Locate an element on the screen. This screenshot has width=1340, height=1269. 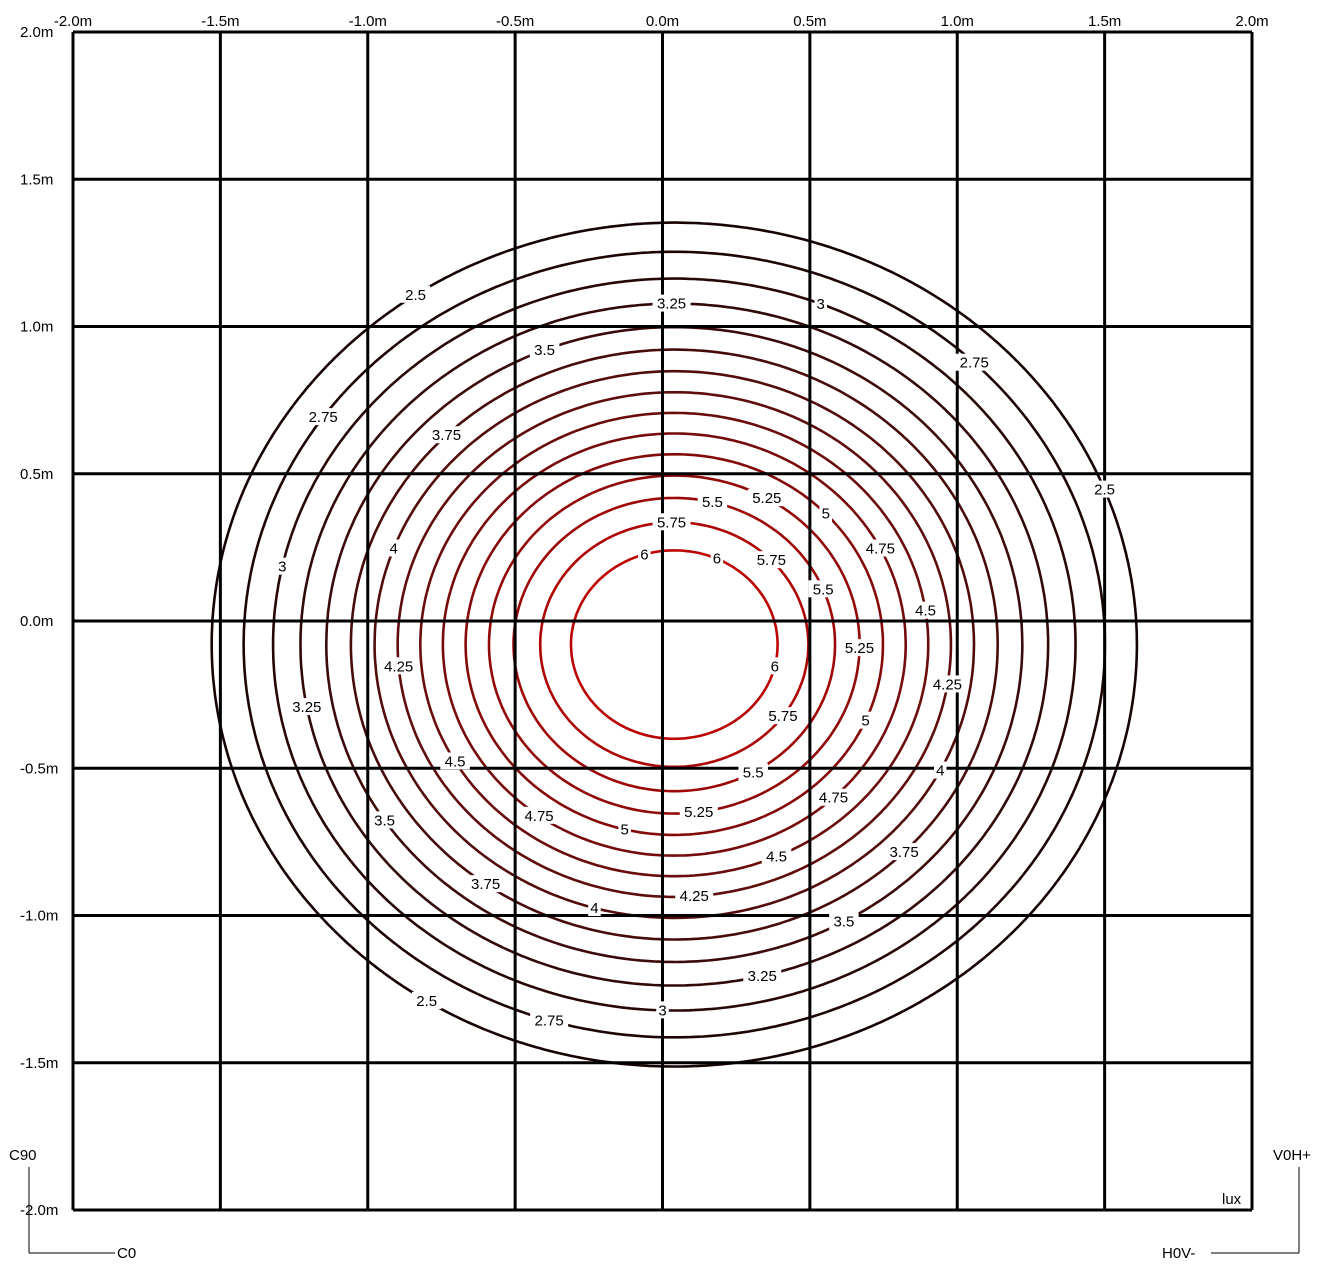
corner-label-c0: C0 is located at coordinates (126, 1253).